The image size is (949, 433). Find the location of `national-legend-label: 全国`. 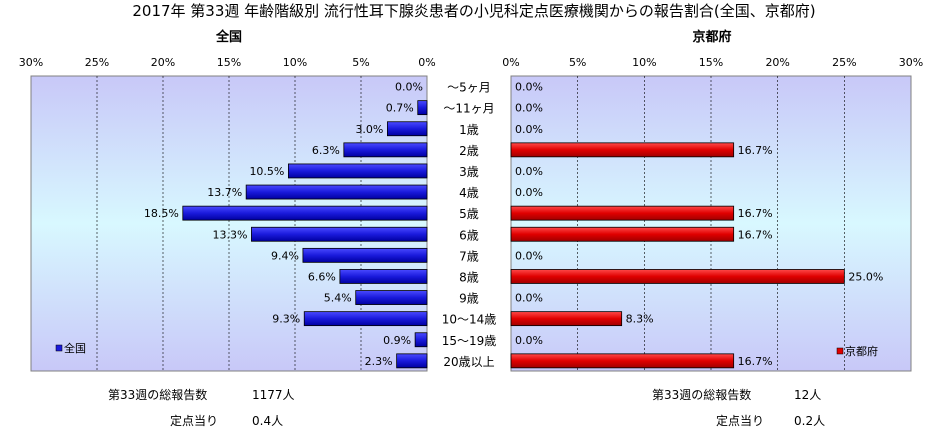

national-legend-label: 全国 is located at coordinates (75, 348).